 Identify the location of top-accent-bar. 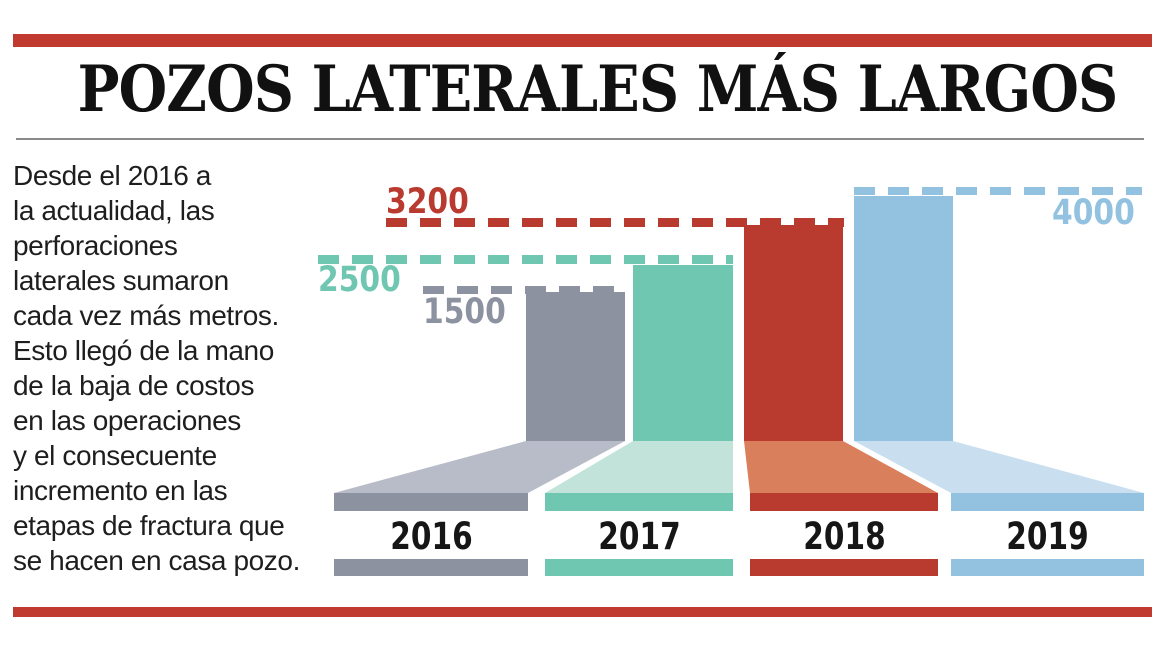
(582, 40).